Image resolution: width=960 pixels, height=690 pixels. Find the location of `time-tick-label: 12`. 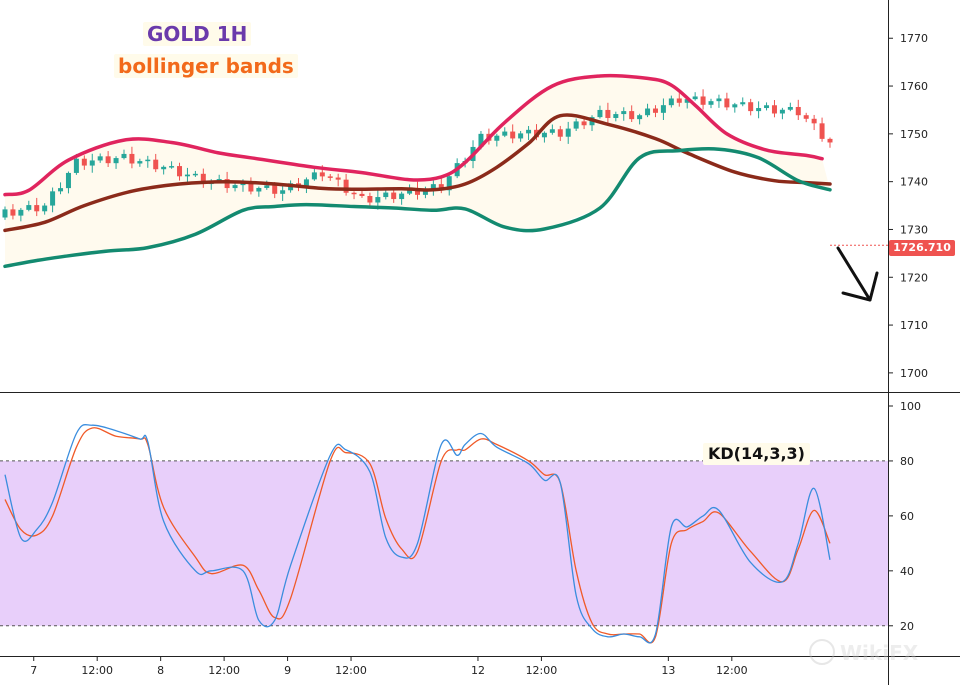

time-tick-label: 12 is located at coordinates (478, 670).